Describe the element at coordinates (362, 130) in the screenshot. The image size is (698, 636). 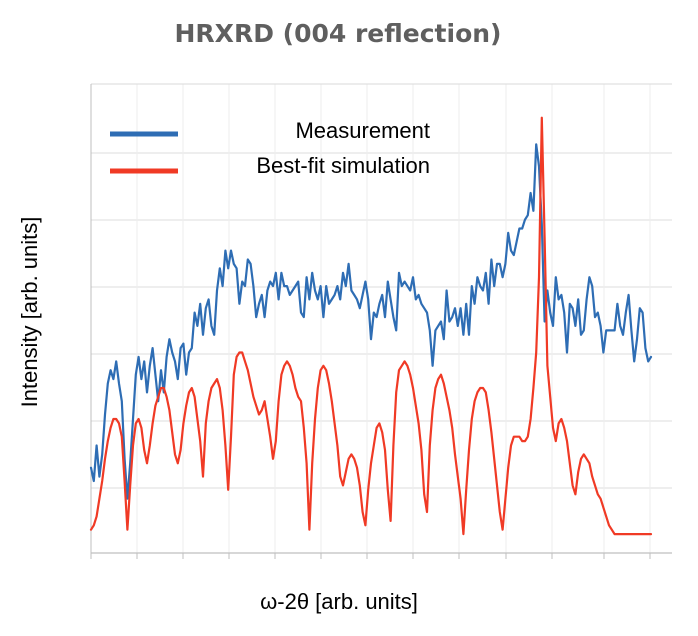
I see `legend-label-measurement: Measurement` at that location.